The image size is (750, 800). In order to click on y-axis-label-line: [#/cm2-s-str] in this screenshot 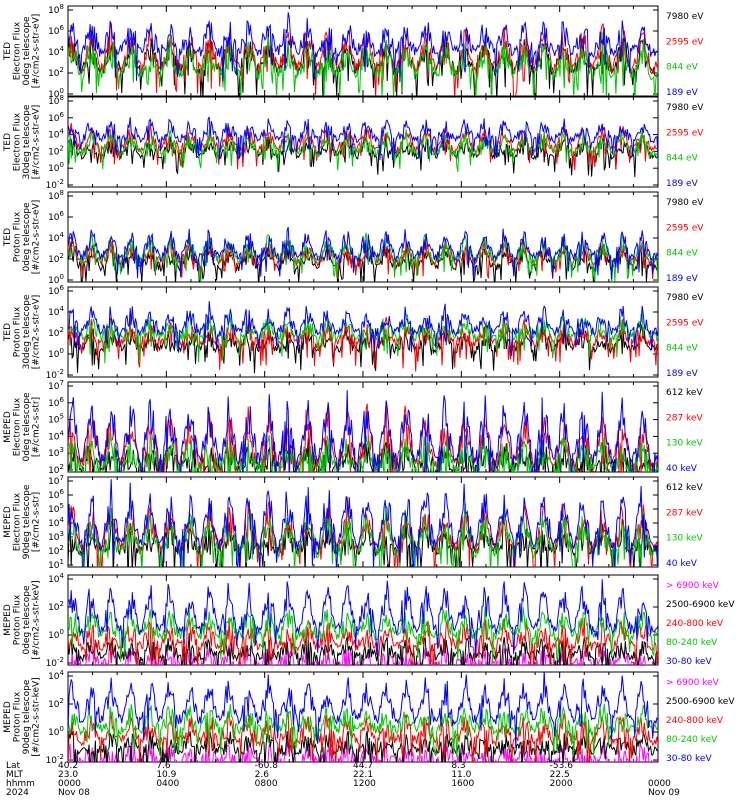, I will do `click(37, 427)`.